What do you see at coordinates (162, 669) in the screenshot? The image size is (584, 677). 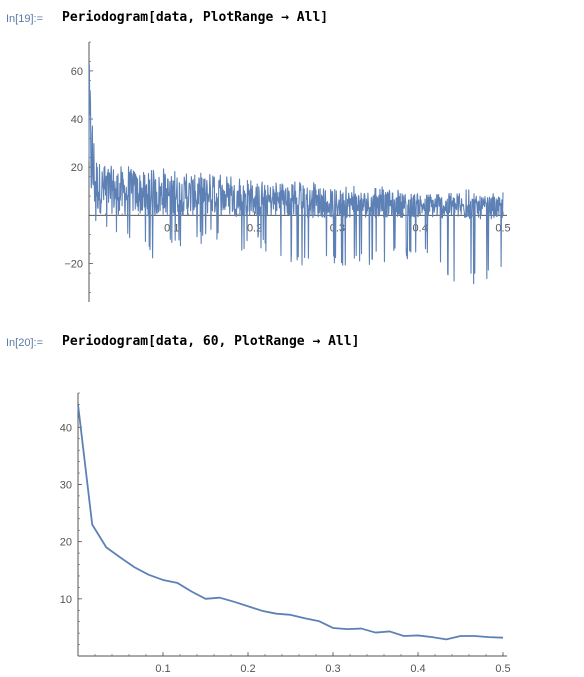 I see `x-tick-label: 0.1` at bounding box center [162, 669].